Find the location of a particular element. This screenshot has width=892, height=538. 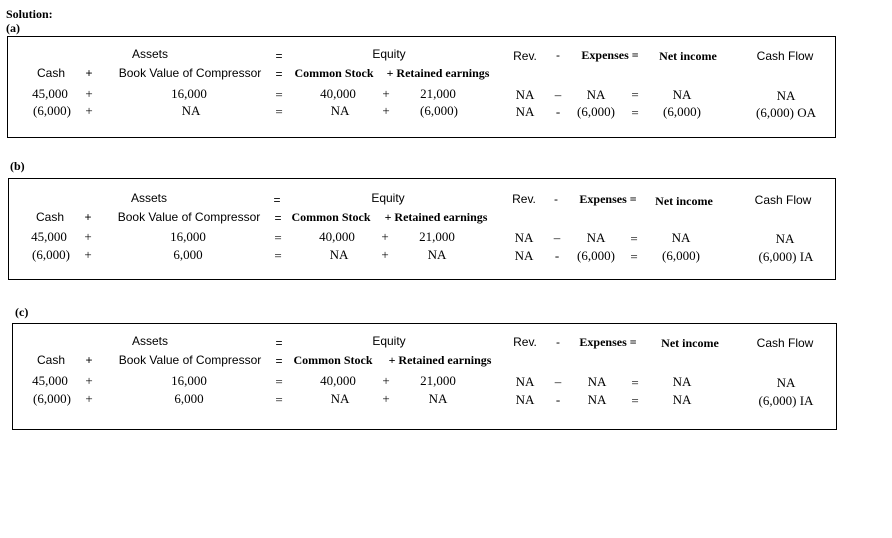

panel-b-cash-flow-header: Cash Flow is located at coordinates (783, 200).